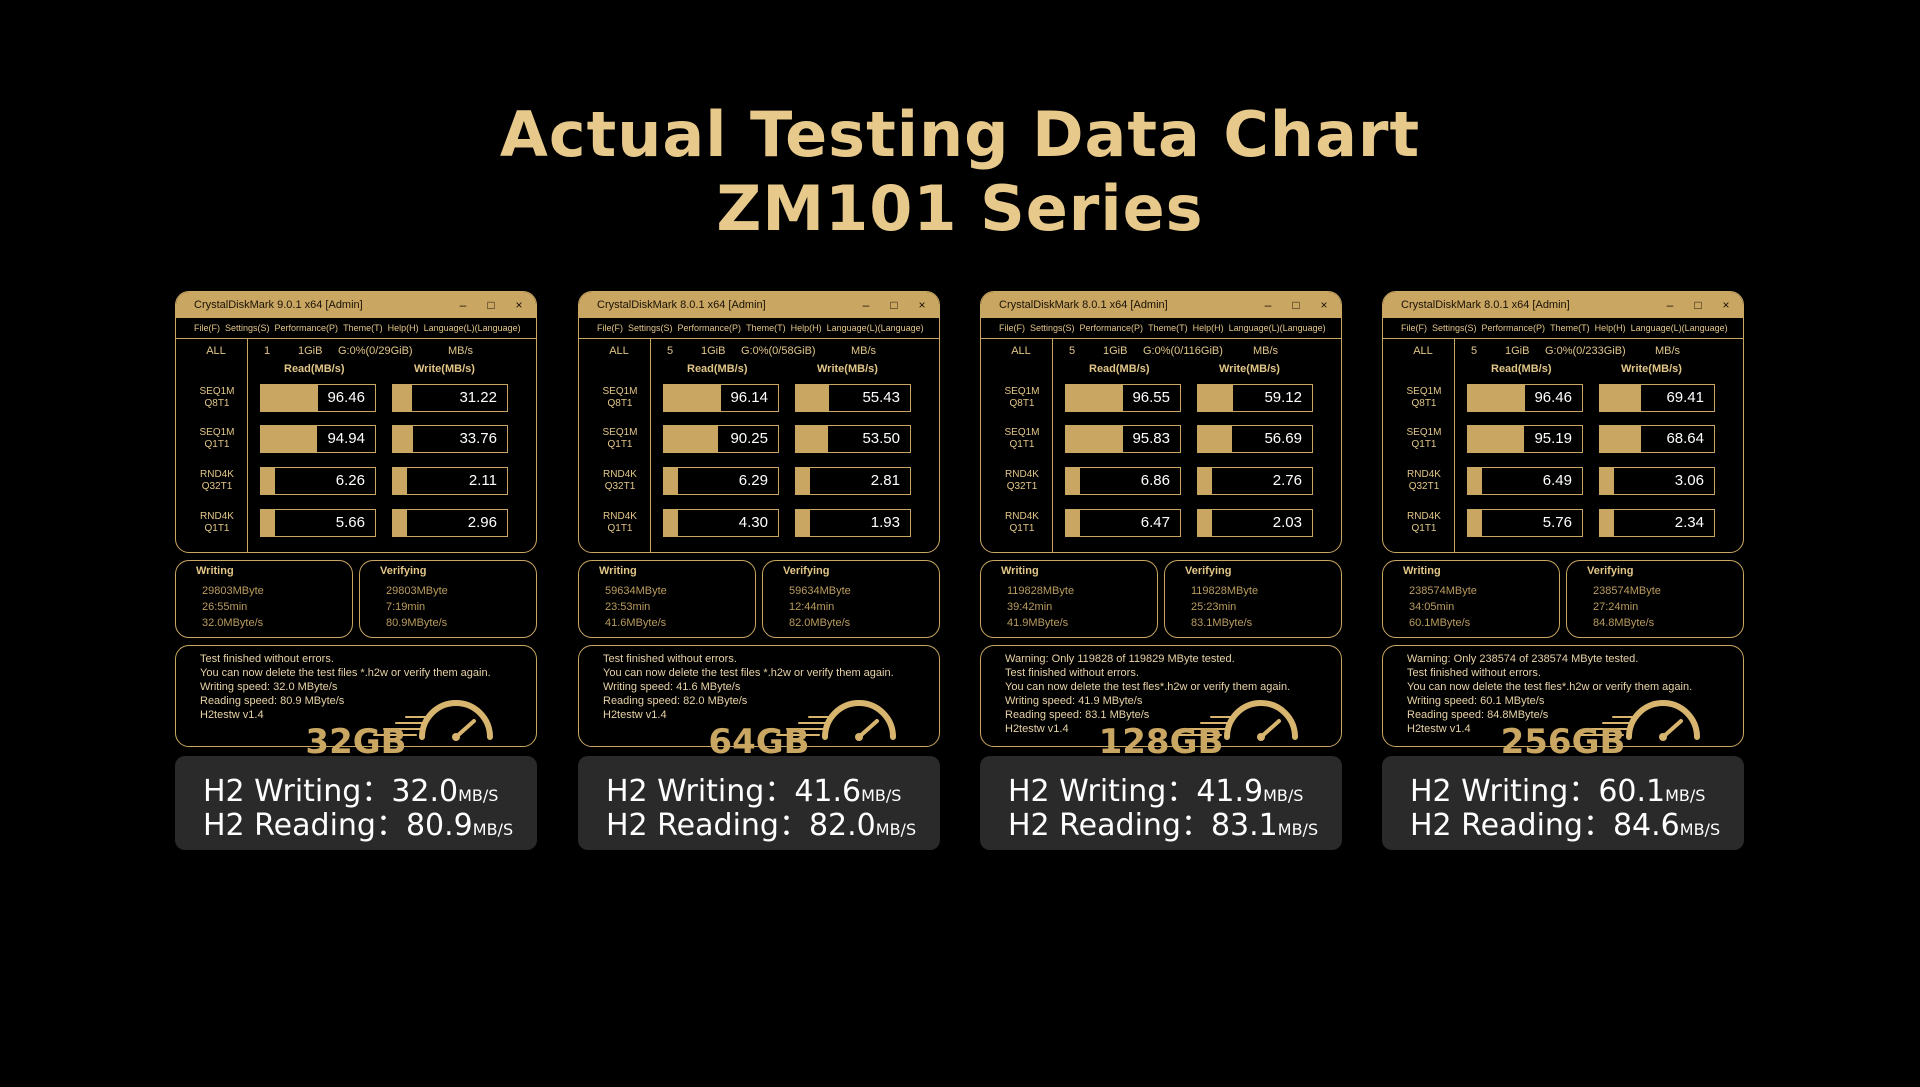  What do you see at coordinates (1255, 398) in the screenshot?
I see `write-result-bar: 59.12` at bounding box center [1255, 398].